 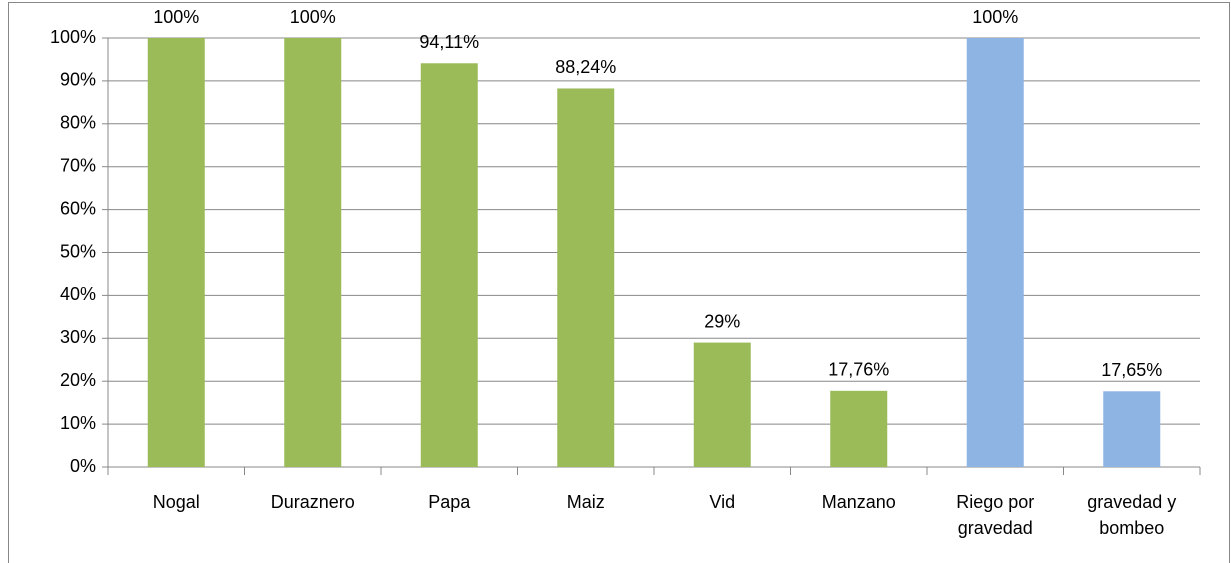 I want to click on value-label: 88,24%, so click(x=585, y=67).